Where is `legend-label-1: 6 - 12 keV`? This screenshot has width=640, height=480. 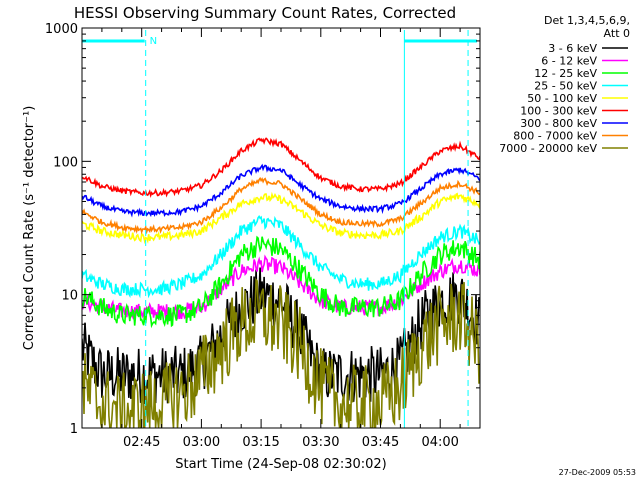
legend-label-1: 6 - 12 keV is located at coordinates (569, 61).